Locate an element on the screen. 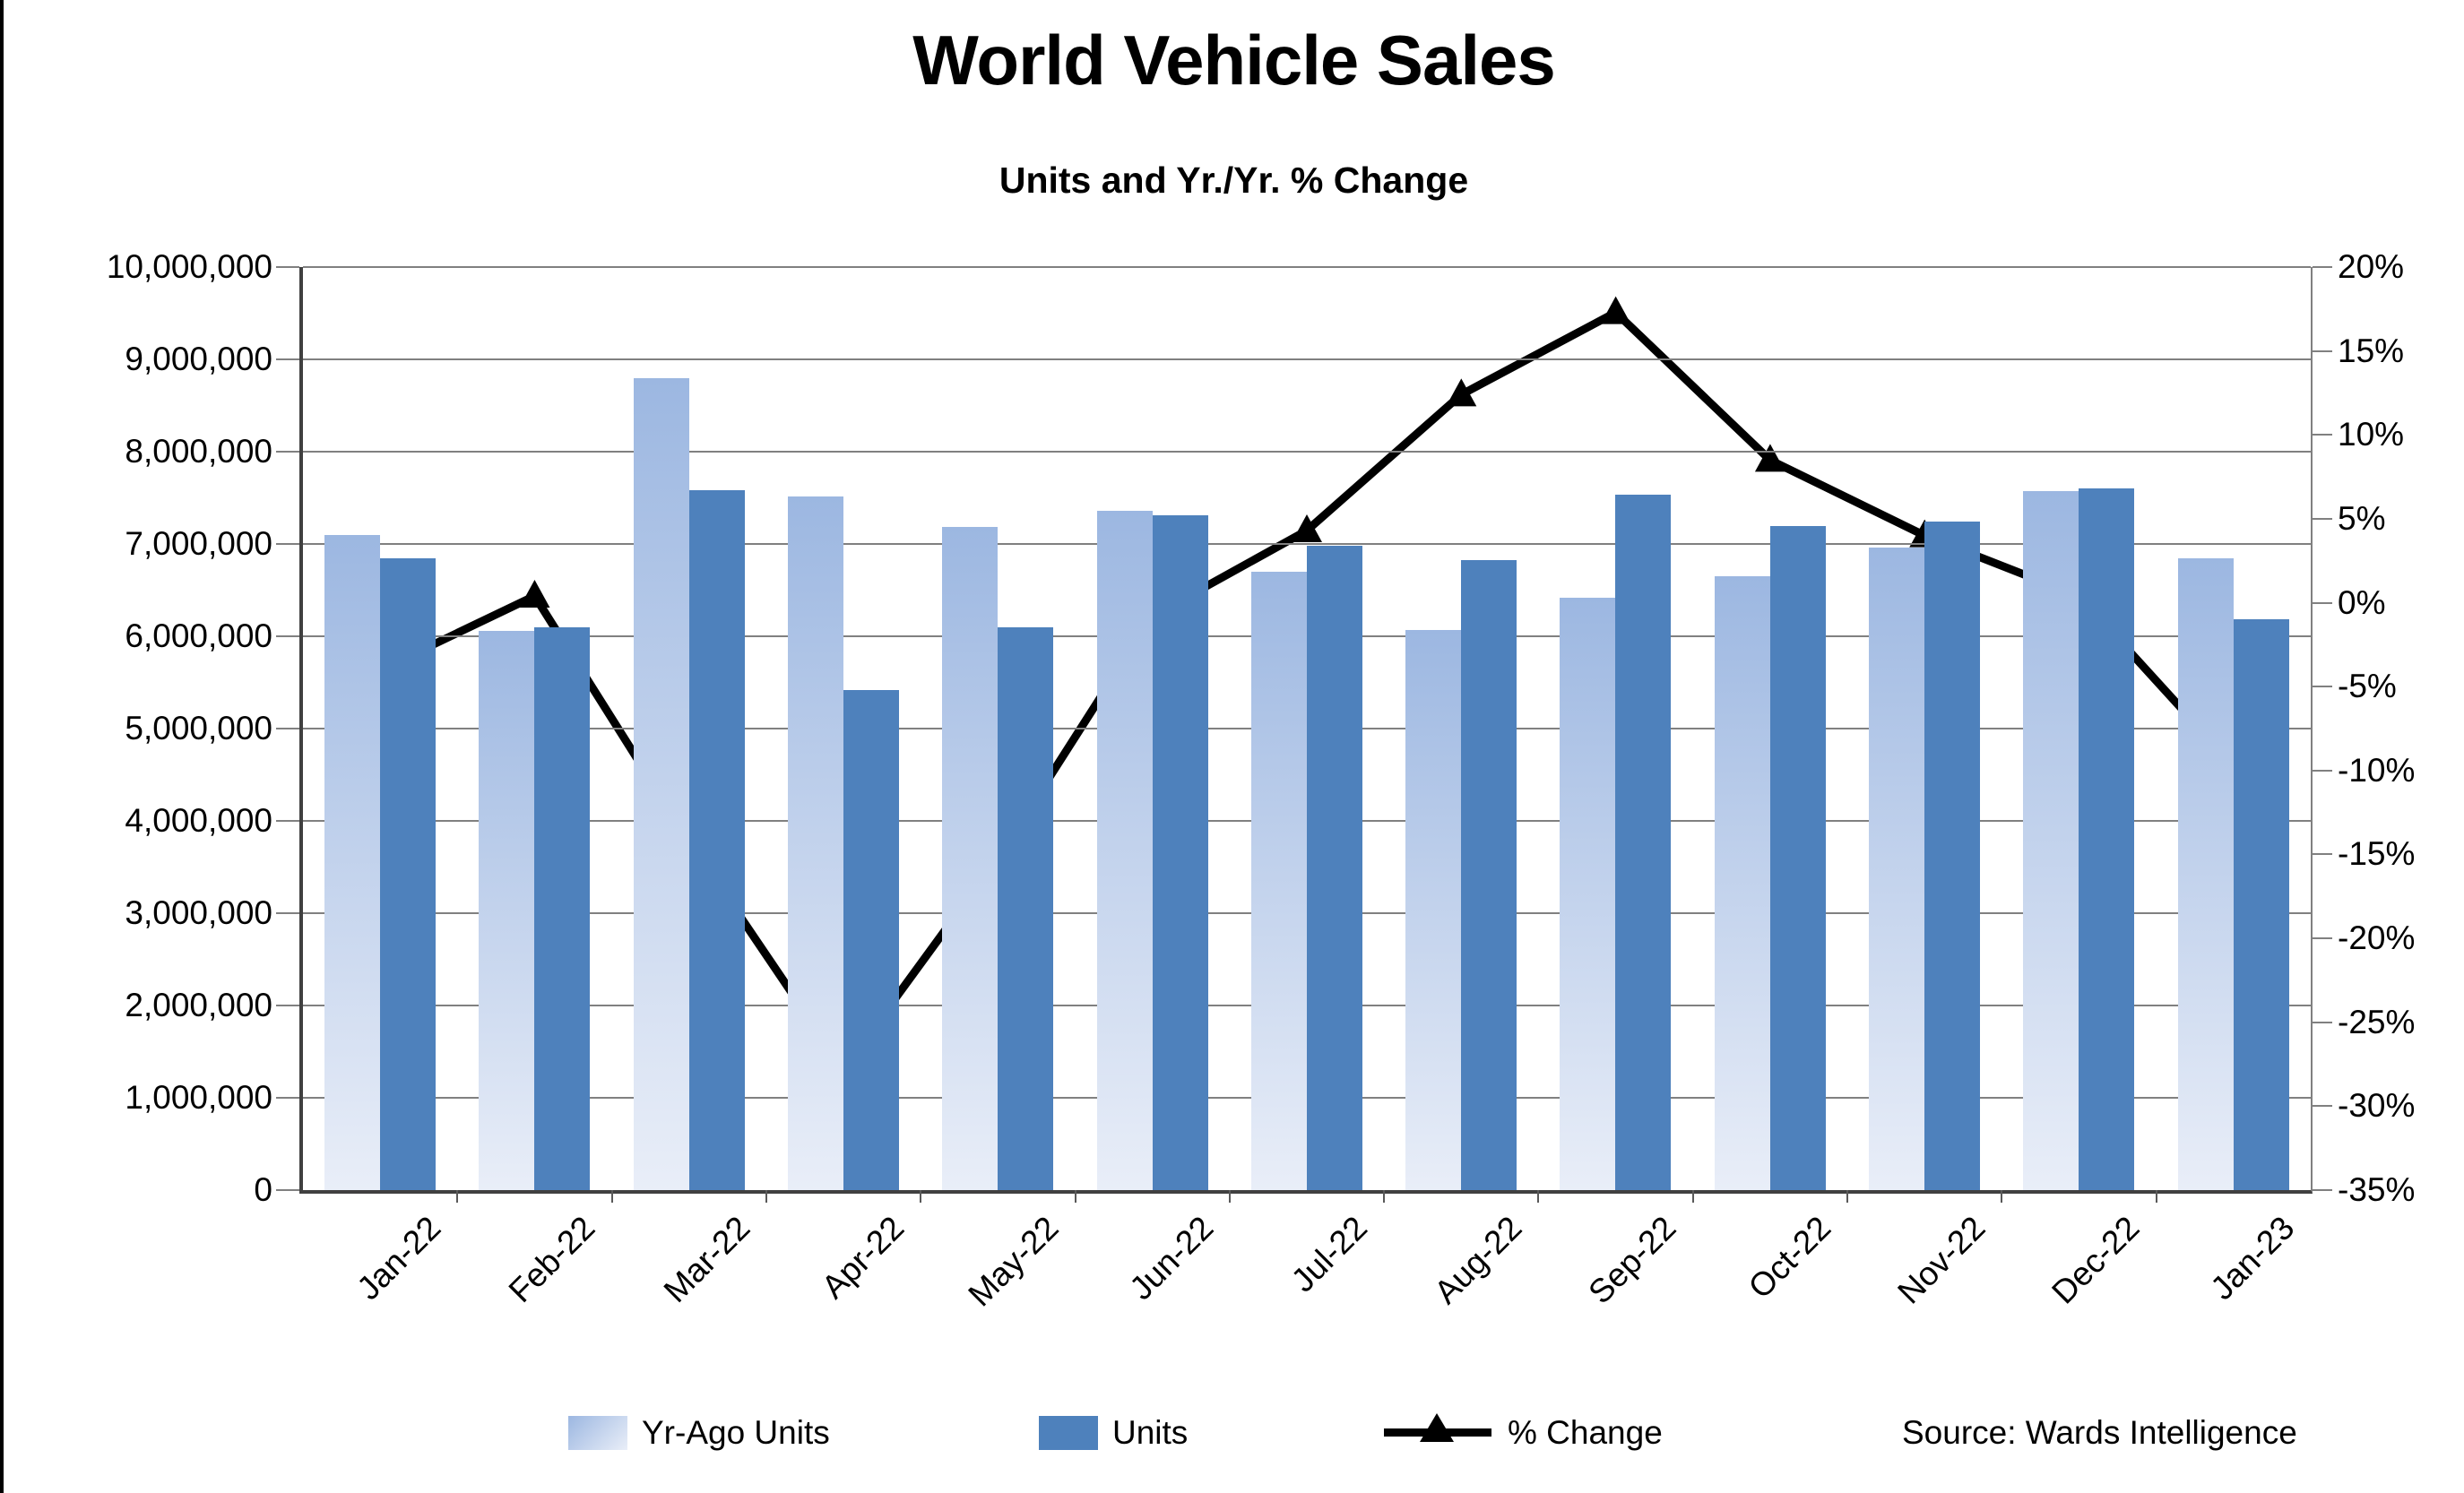 This screenshot has width=2464, height=1493. legend-label-pct-change: % Change is located at coordinates (1586, 1432).